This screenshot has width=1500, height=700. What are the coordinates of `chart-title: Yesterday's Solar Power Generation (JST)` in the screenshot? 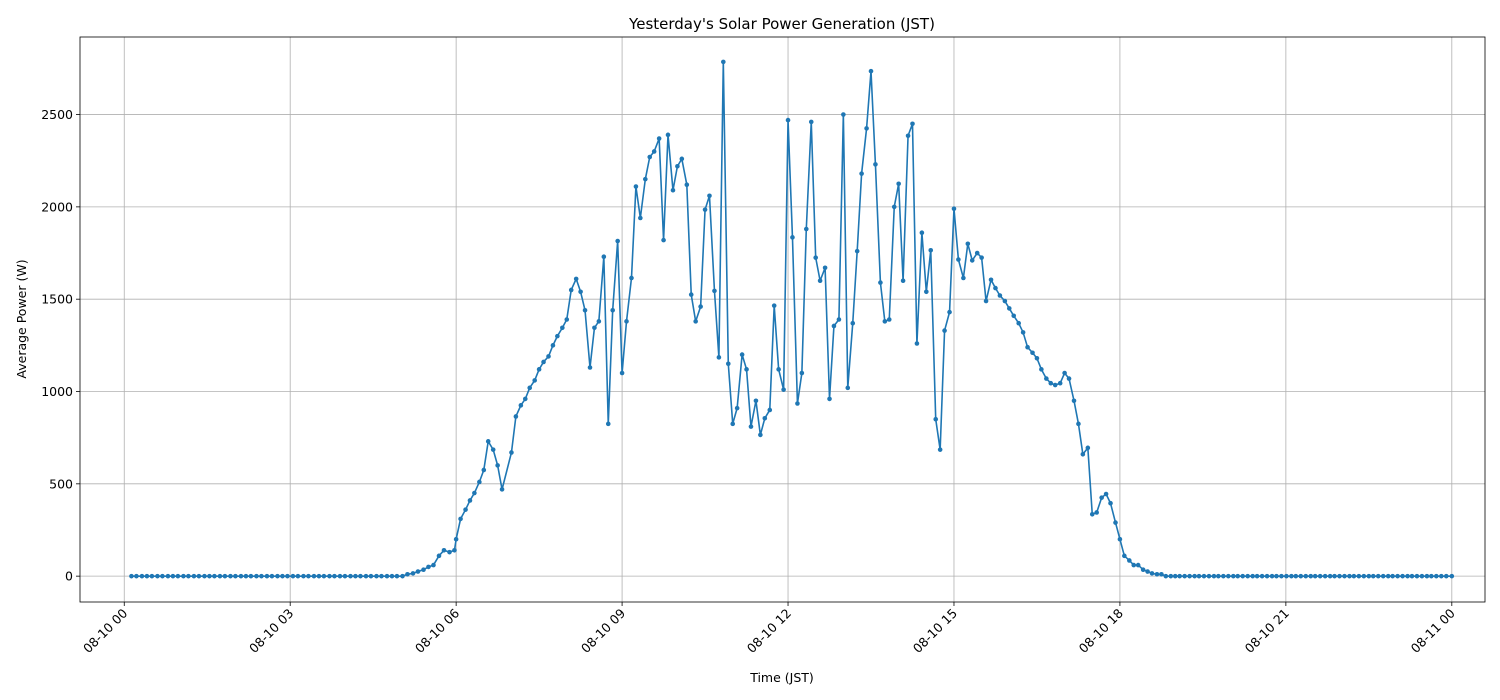 It's located at (781, 24).